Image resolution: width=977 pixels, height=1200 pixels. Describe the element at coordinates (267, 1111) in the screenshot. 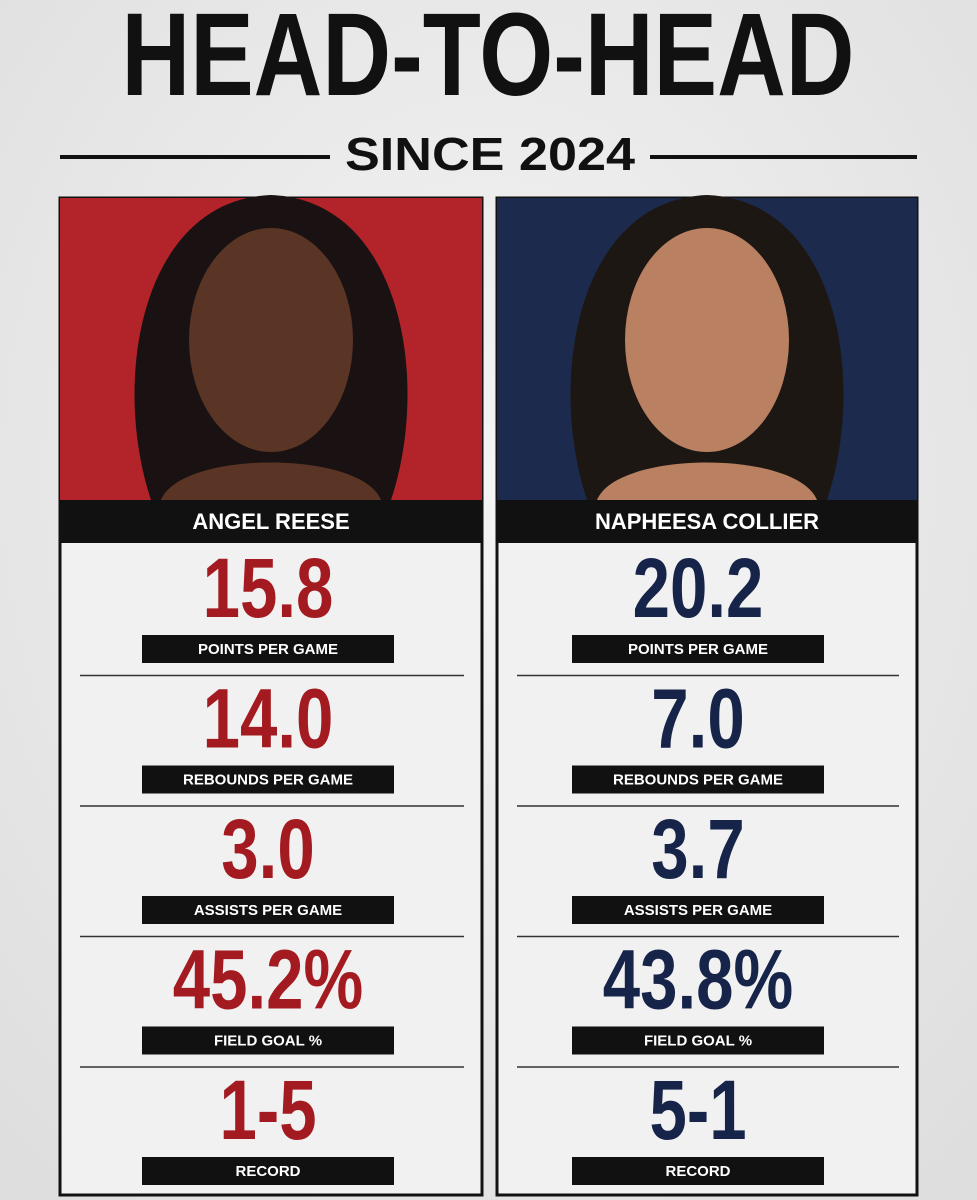

I see `stat-value: 1-5` at that location.